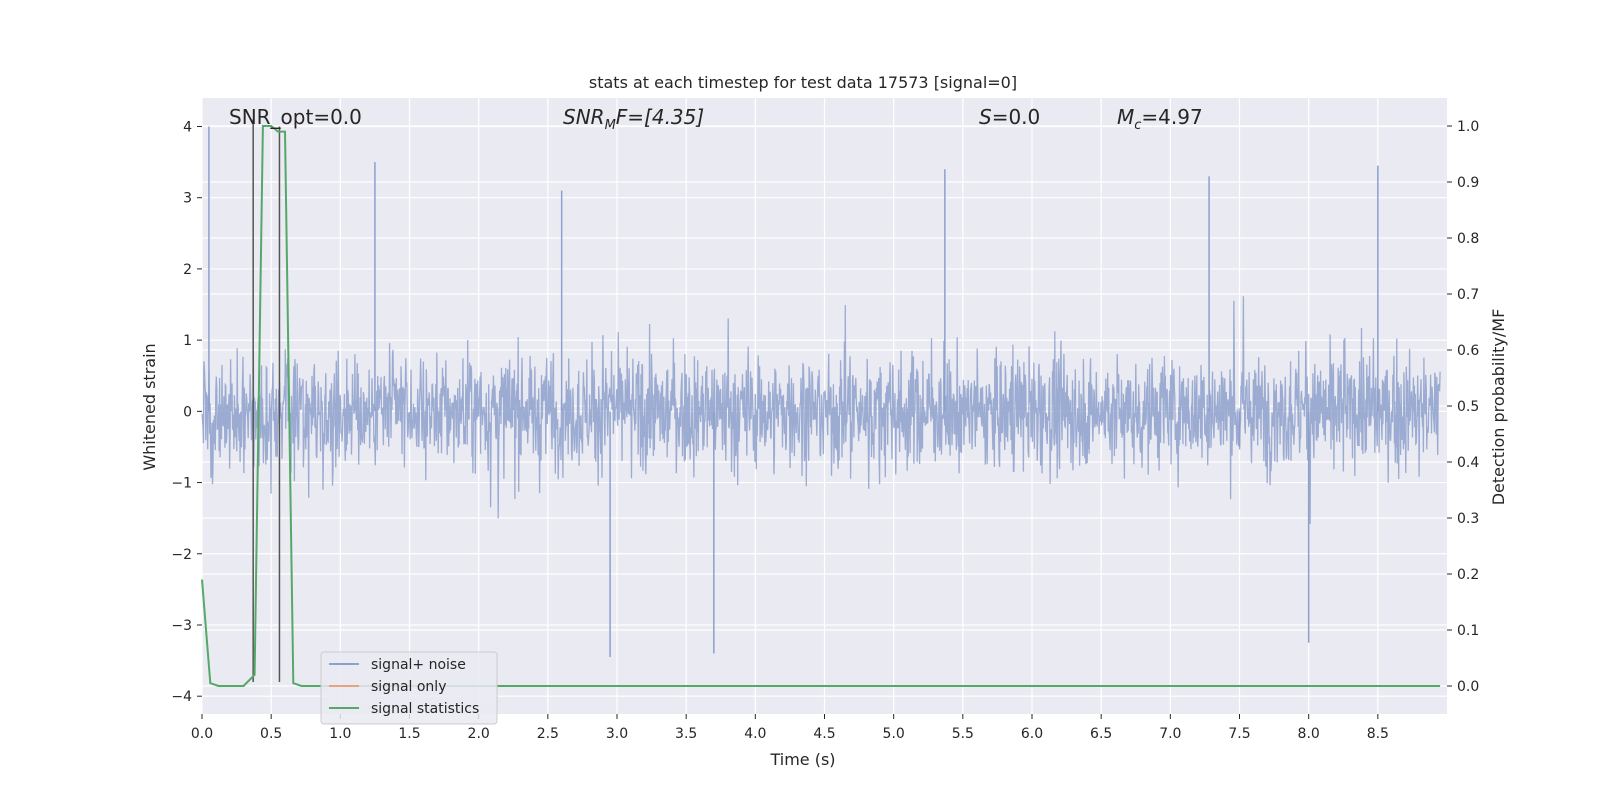 Image resolution: width=1600 pixels, height=800 pixels. What do you see at coordinates (1101, 734) in the screenshot?
I see `x-tick-label-13: 6.5` at bounding box center [1101, 734].